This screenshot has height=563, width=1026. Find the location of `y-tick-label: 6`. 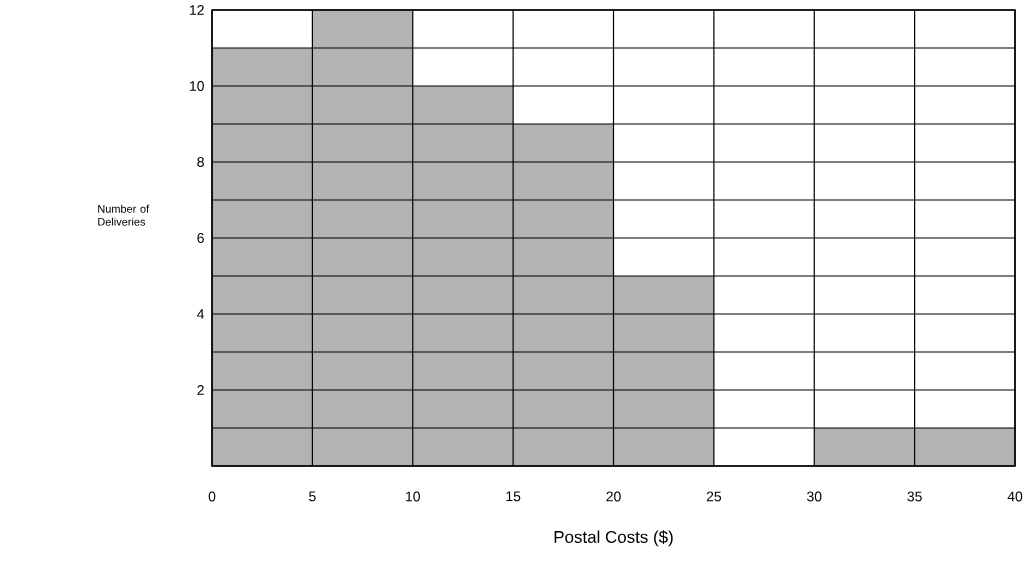

y-tick-label: 6 is located at coordinates (200, 238).